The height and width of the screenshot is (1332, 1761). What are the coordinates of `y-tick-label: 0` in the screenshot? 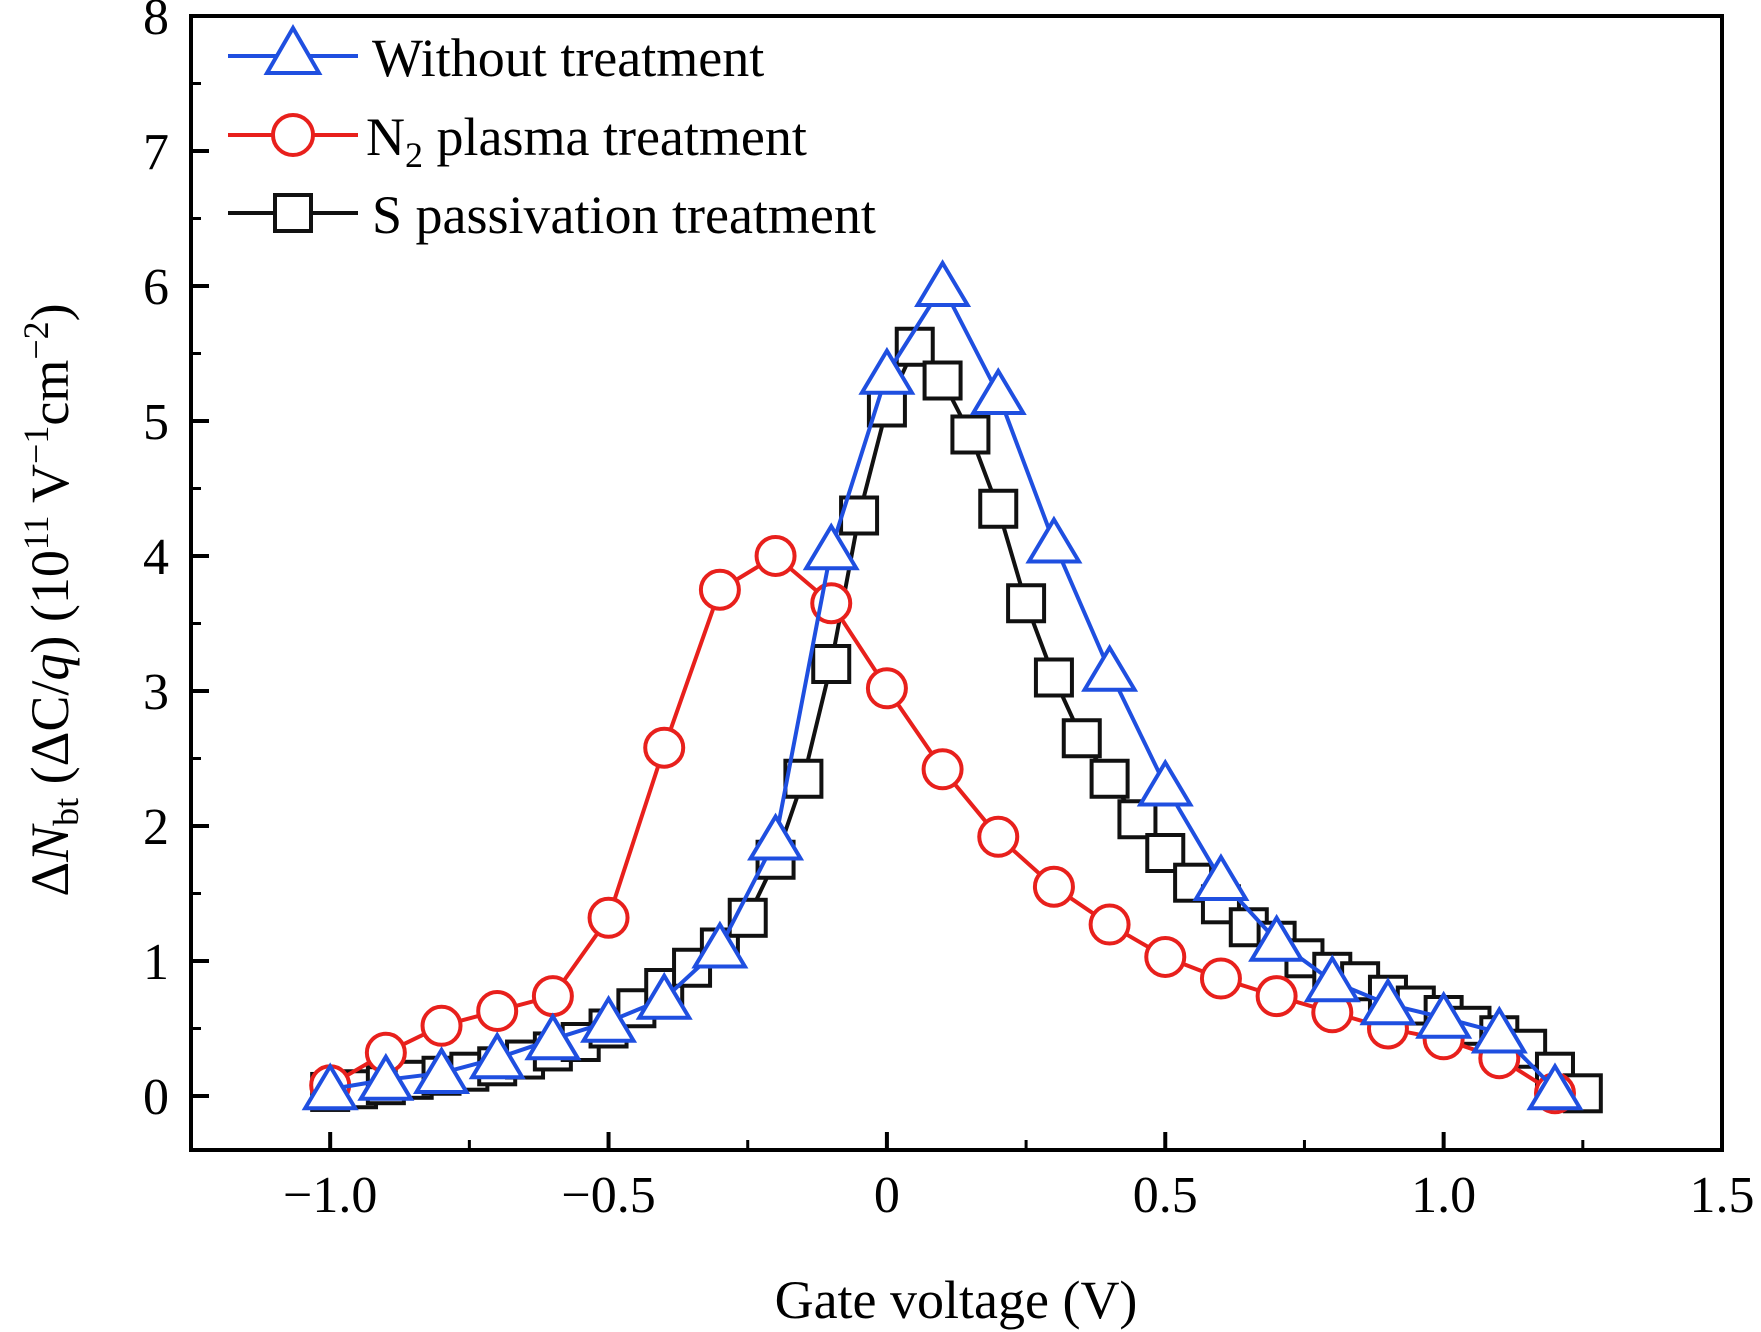 It's located at (156, 1097).